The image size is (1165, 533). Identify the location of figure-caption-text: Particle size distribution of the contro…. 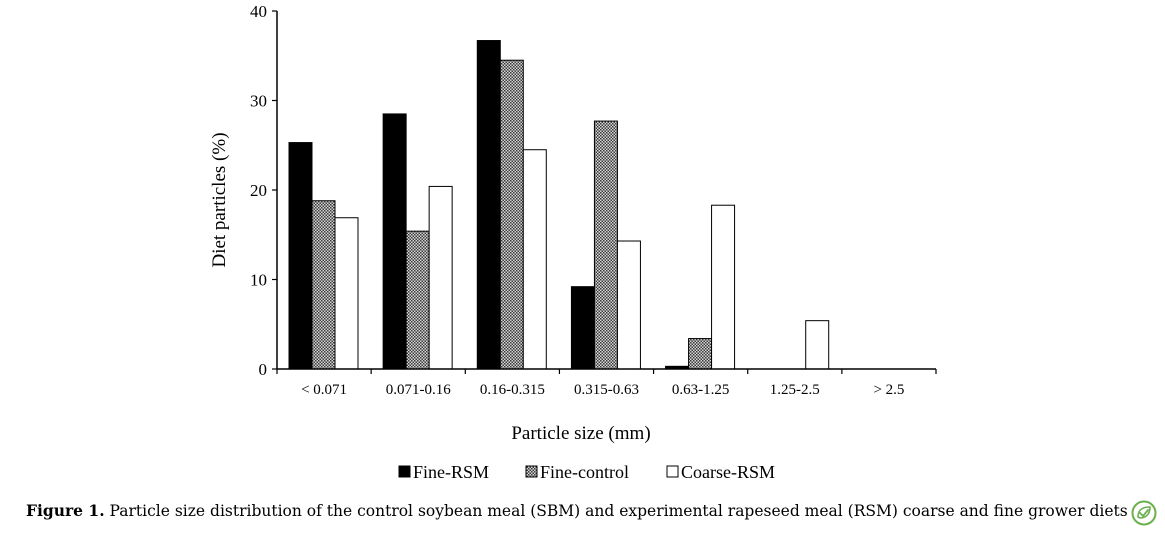
(616, 511).